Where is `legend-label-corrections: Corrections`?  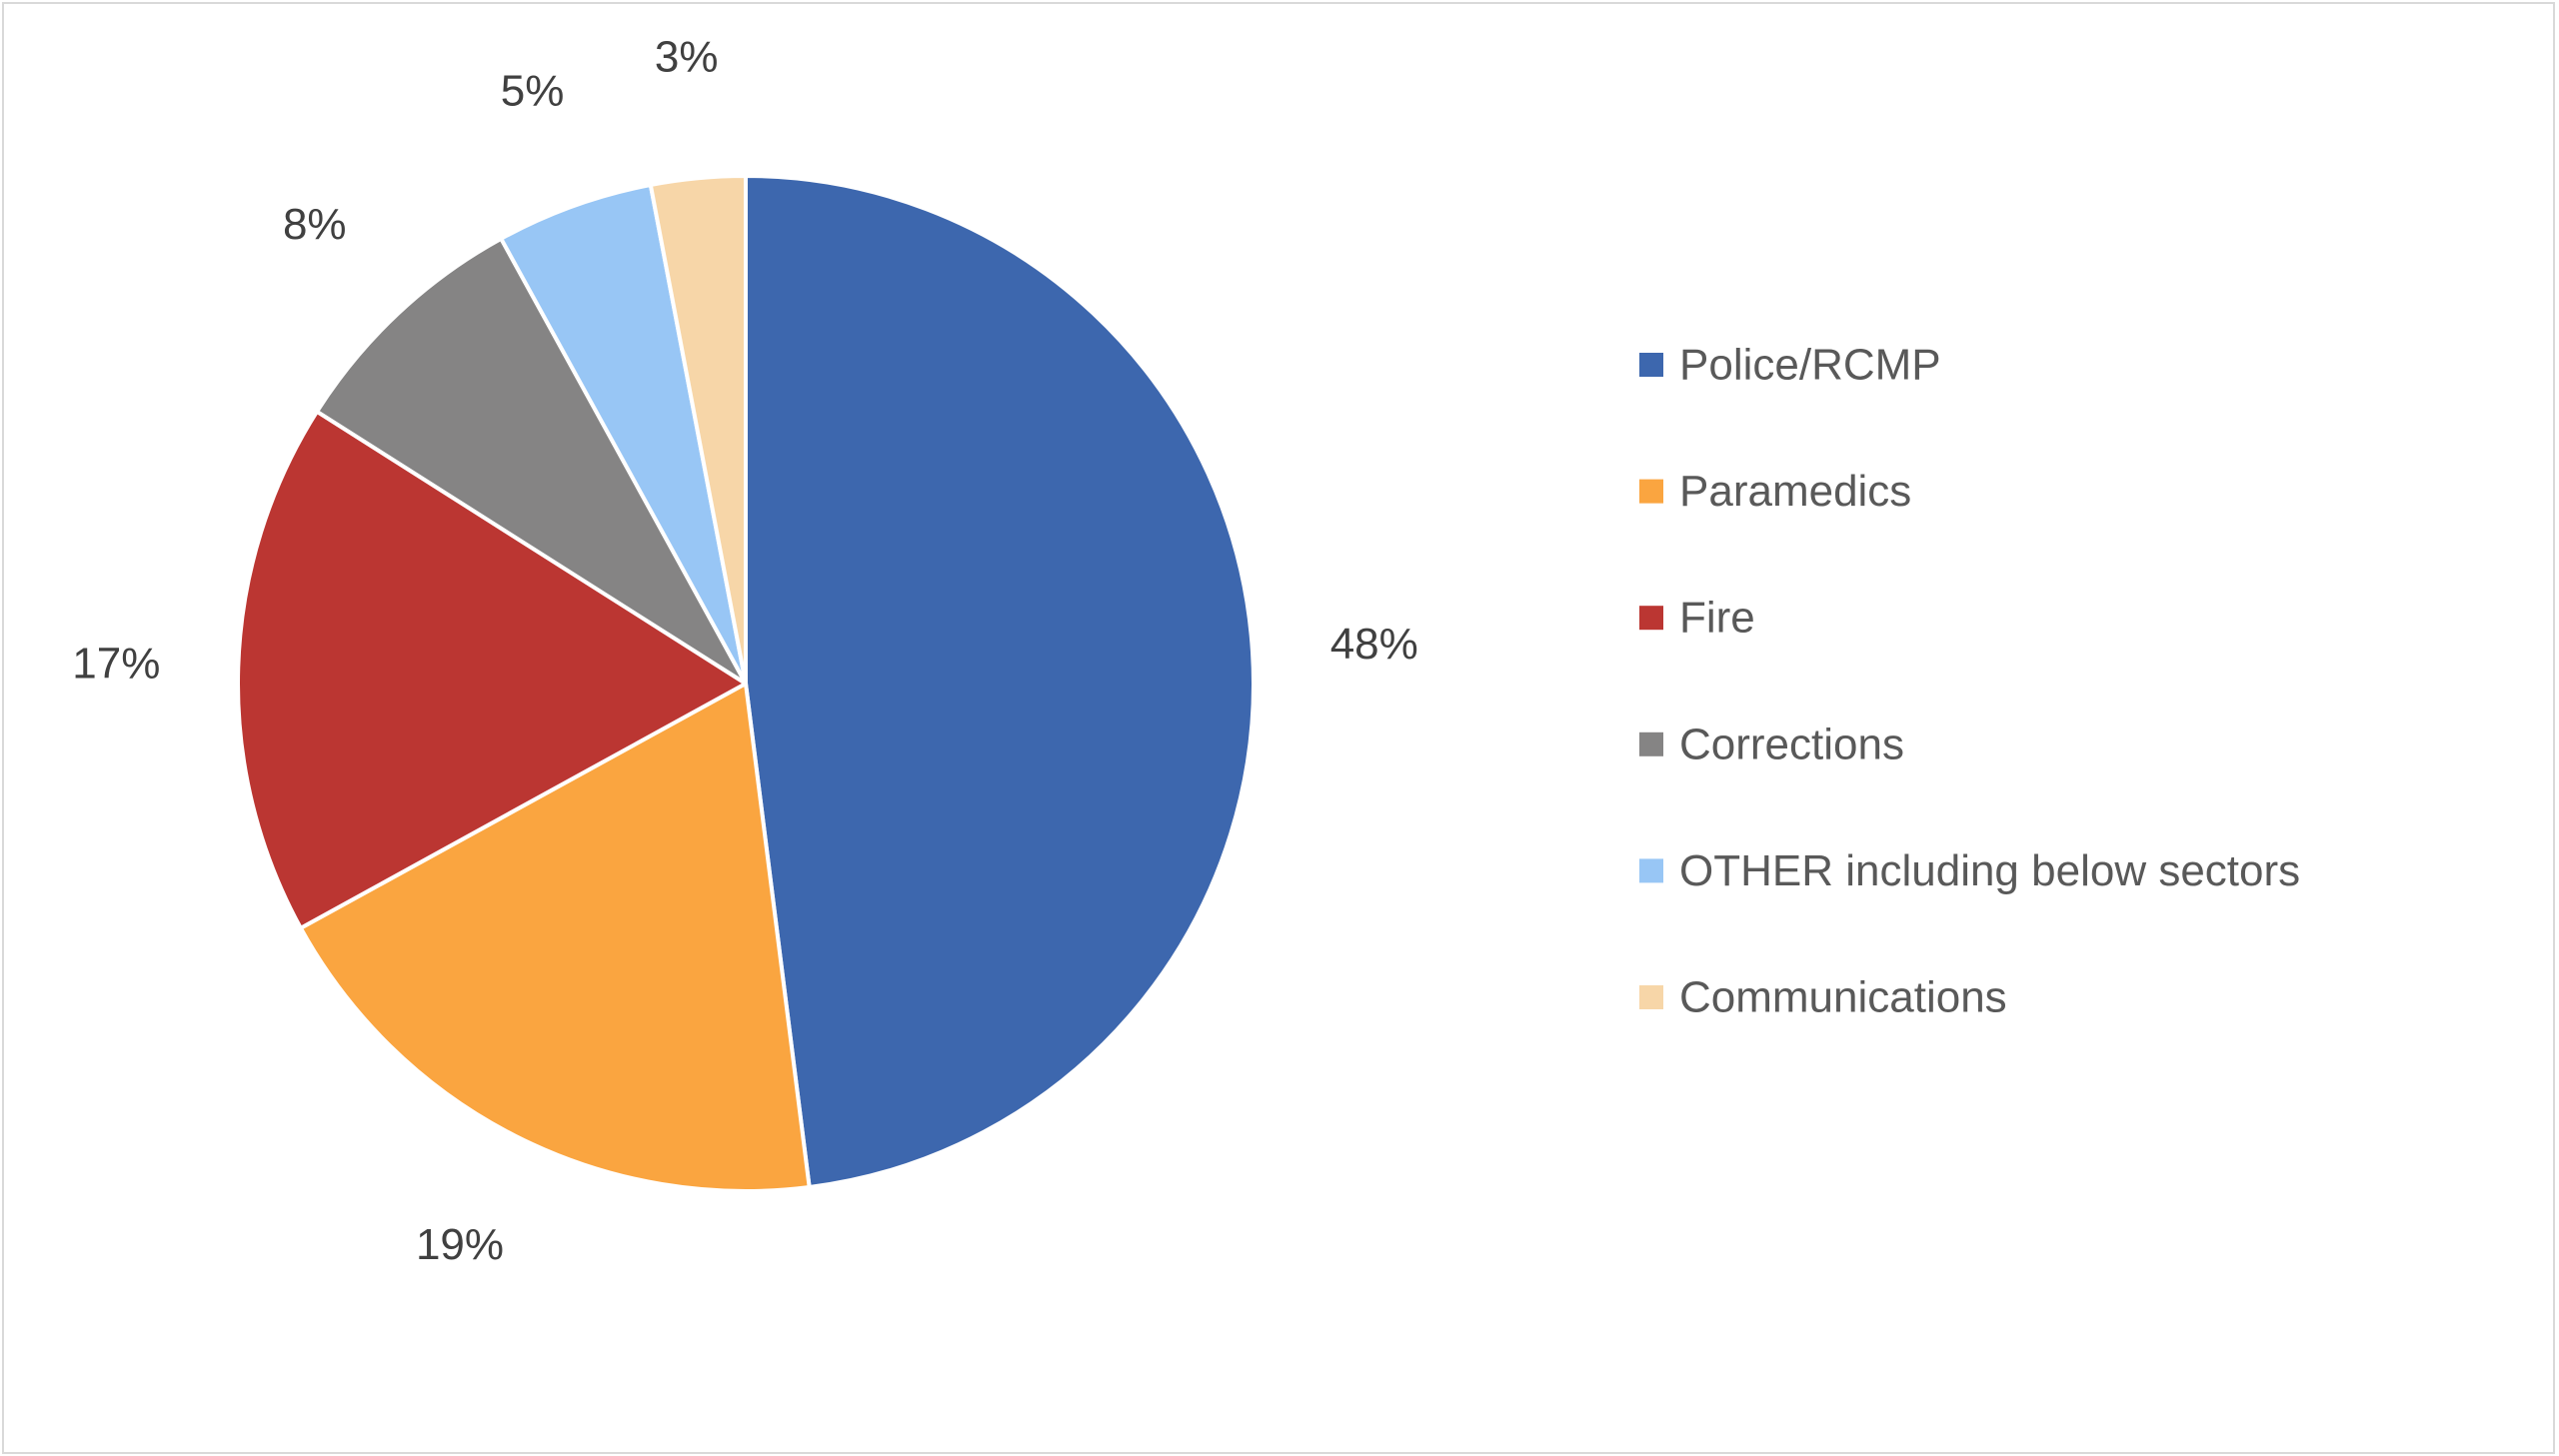 legend-label-corrections: Corrections is located at coordinates (1791, 744).